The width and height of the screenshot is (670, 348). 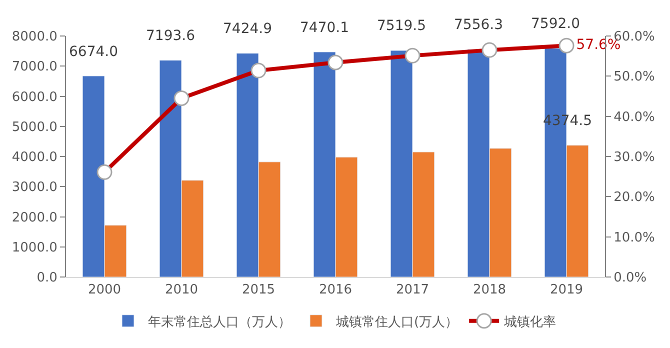 What do you see at coordinates (35, 67) in the screenshot?
I see `y-tick-label: 7000.0` at bounding box center [35, 67].